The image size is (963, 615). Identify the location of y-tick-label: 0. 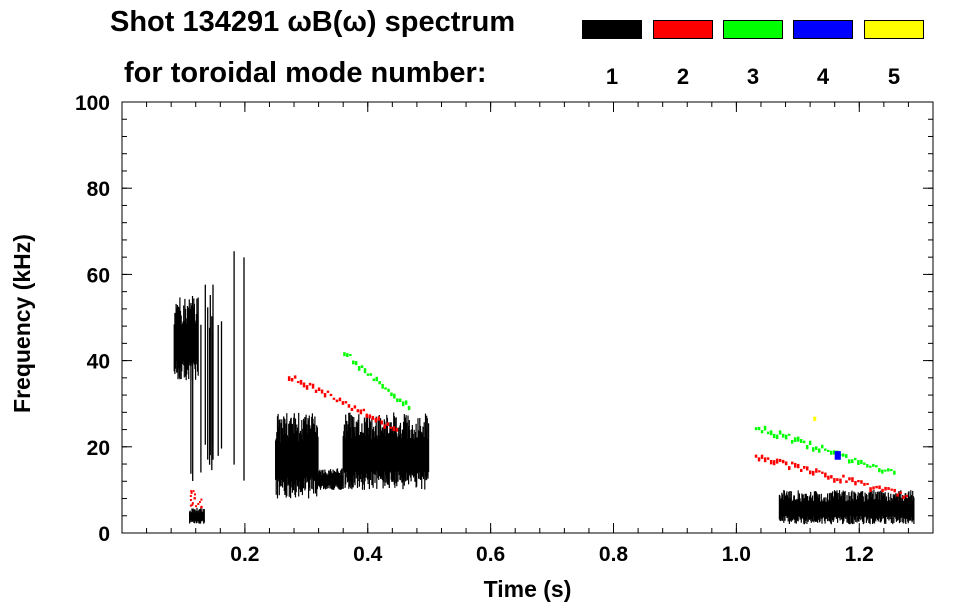
(104, 534).